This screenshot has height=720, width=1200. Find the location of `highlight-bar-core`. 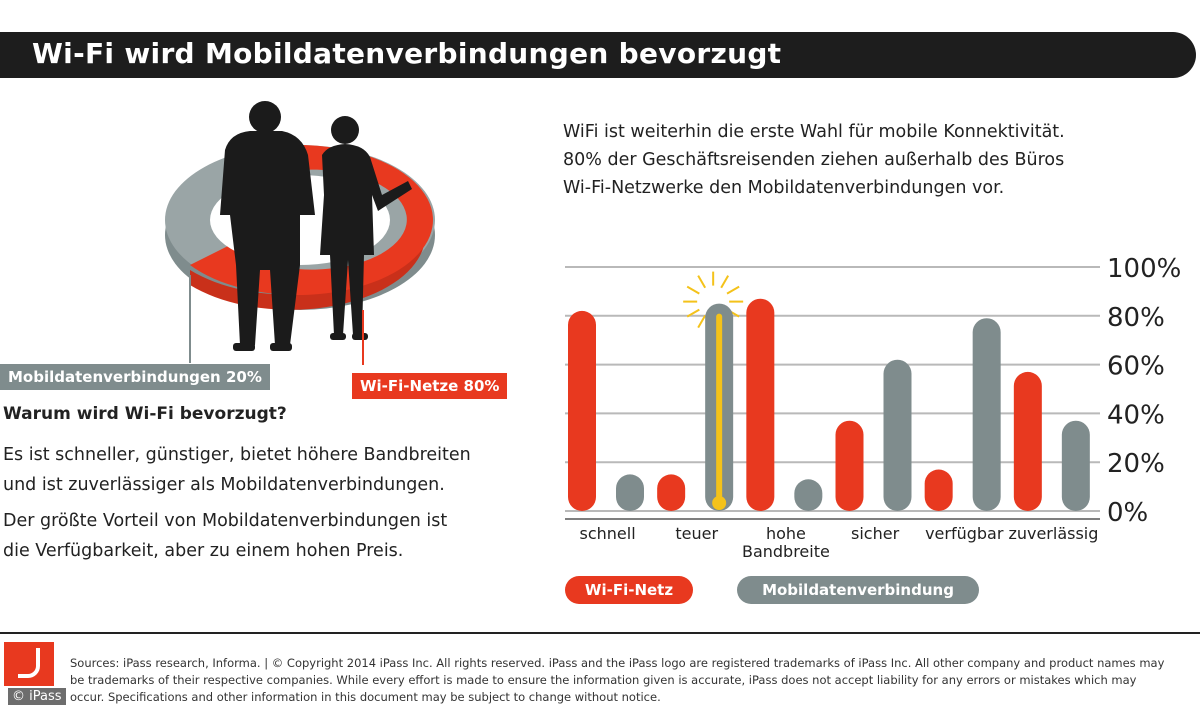

highlight-bar-core is located at coordinates (719, 410).